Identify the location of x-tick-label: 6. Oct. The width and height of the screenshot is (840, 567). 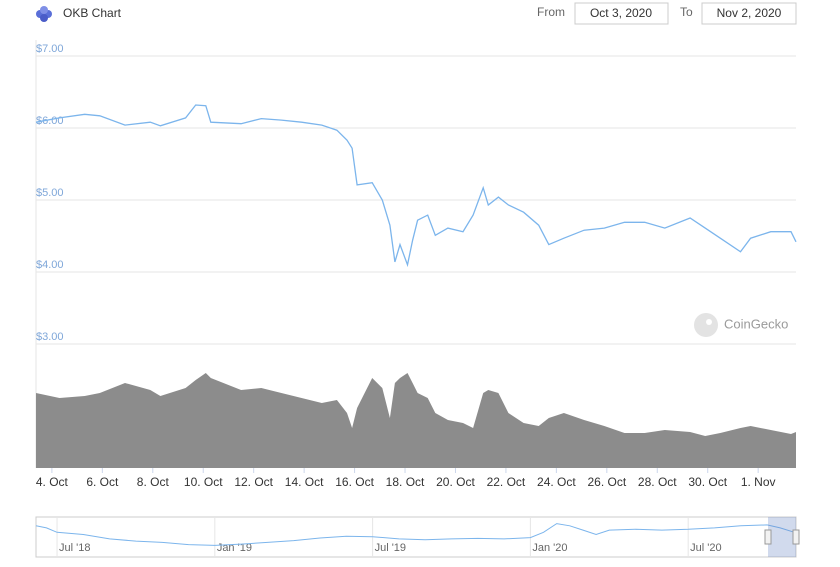
(102, 482).